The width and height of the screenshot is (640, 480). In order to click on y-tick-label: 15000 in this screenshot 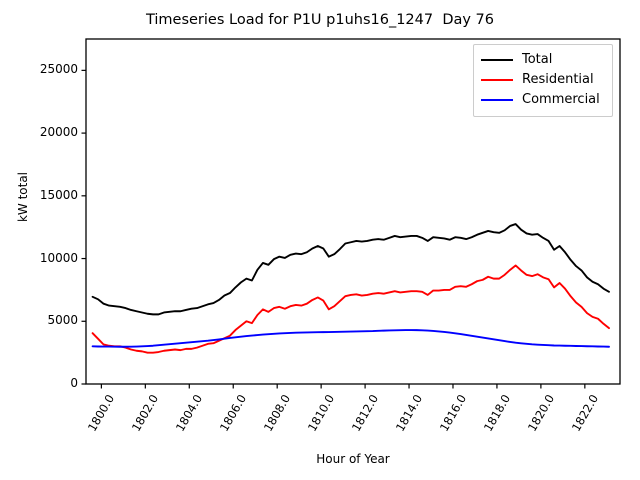, I will do `click(58, 194)`.